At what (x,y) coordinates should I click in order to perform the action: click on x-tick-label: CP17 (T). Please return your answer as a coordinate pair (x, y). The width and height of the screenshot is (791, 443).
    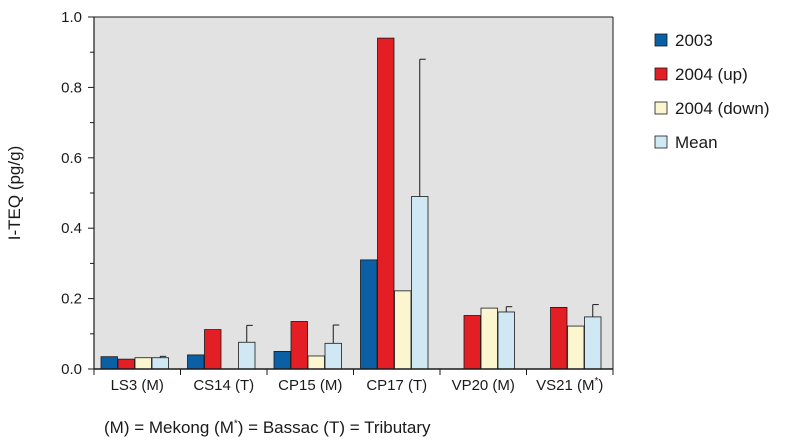
    Looking at the image, I should click on (396, 385).